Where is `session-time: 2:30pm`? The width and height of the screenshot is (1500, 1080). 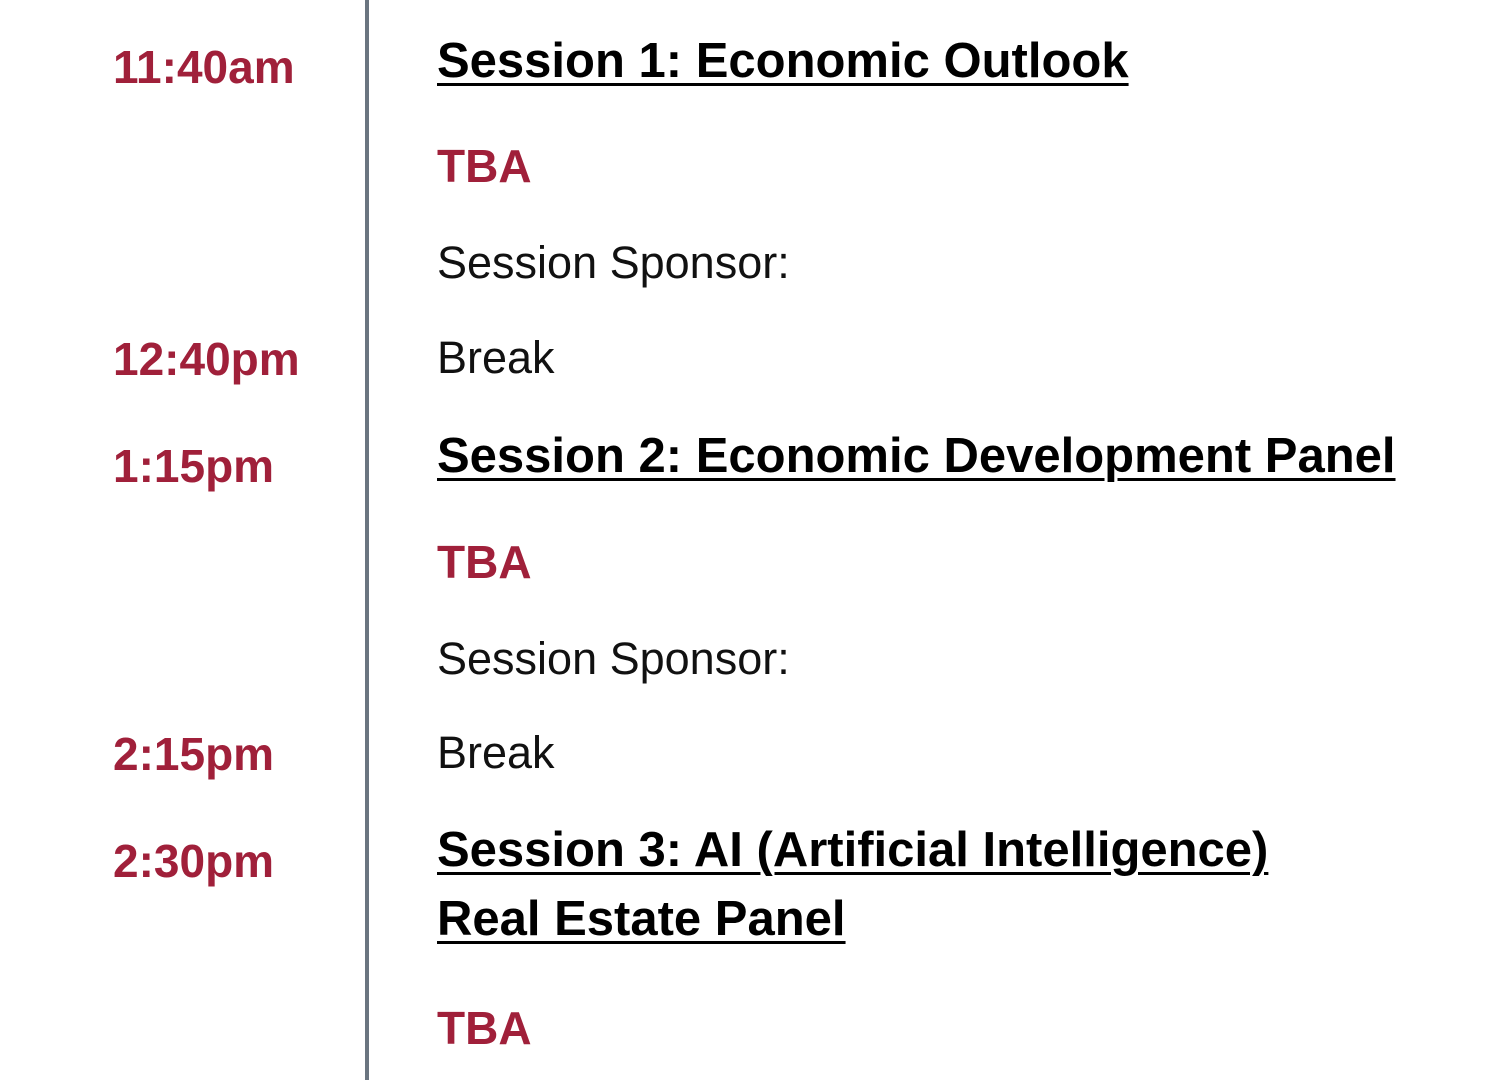
session-time: 2:30pm is located at coordinates (194, 861).